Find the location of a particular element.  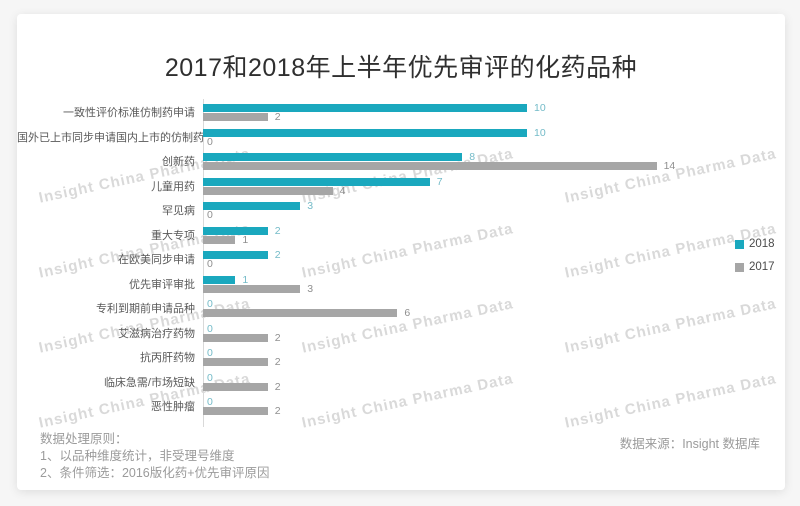

category-label: 专利到期前申请品种 is located at coordinates (145, 309).